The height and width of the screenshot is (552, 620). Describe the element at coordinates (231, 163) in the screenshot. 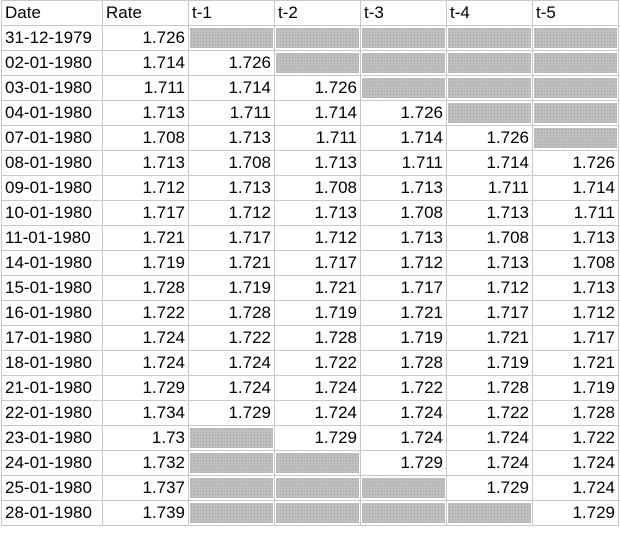

I see `cell-t1: 1.708` at that location.